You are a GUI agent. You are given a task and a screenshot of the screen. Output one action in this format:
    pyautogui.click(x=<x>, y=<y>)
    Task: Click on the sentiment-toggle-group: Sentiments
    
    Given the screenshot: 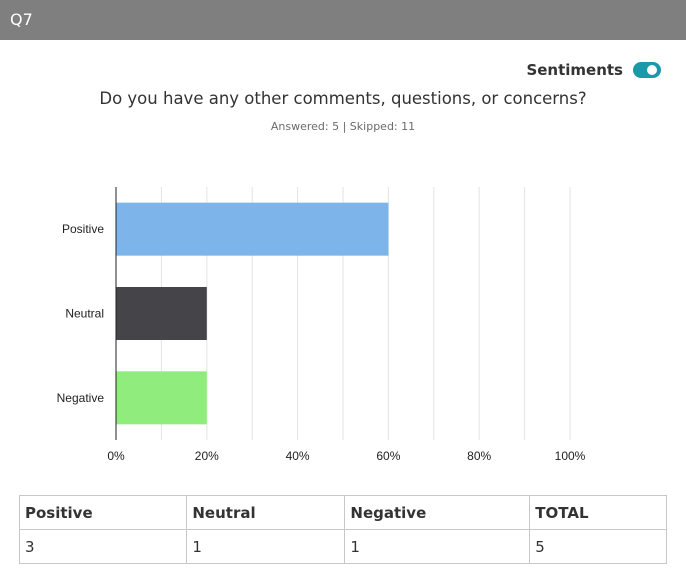 What is the action you would take?
    pyautogui.click(x=593, y=70)
    